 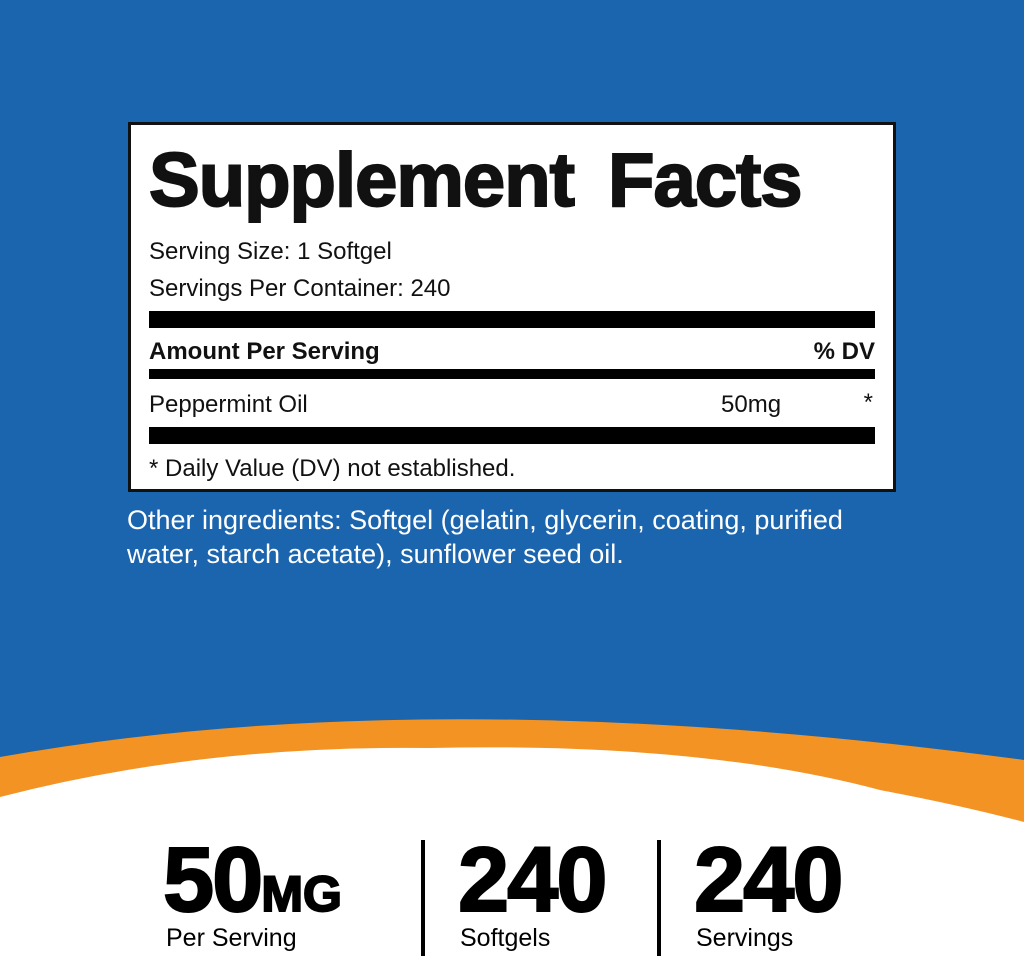 What do you see at coordinates (751, 404) in the screenshot?
I see `ingredient-amount: 50mg` at bounding box center [751, 404].